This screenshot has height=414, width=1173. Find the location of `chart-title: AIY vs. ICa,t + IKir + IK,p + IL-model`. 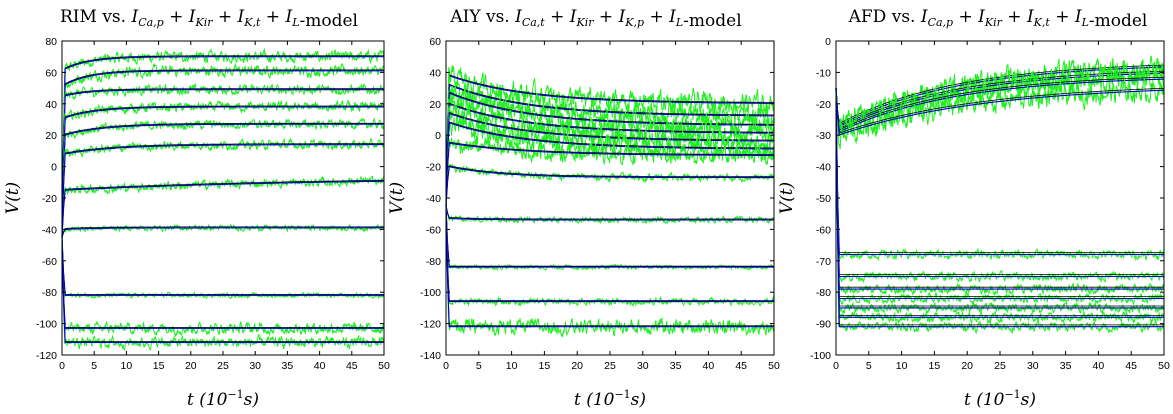

chart-title: AIY vs. ICa,t + IKir + IK,p + IL-model is located at coordinates (595, 19).